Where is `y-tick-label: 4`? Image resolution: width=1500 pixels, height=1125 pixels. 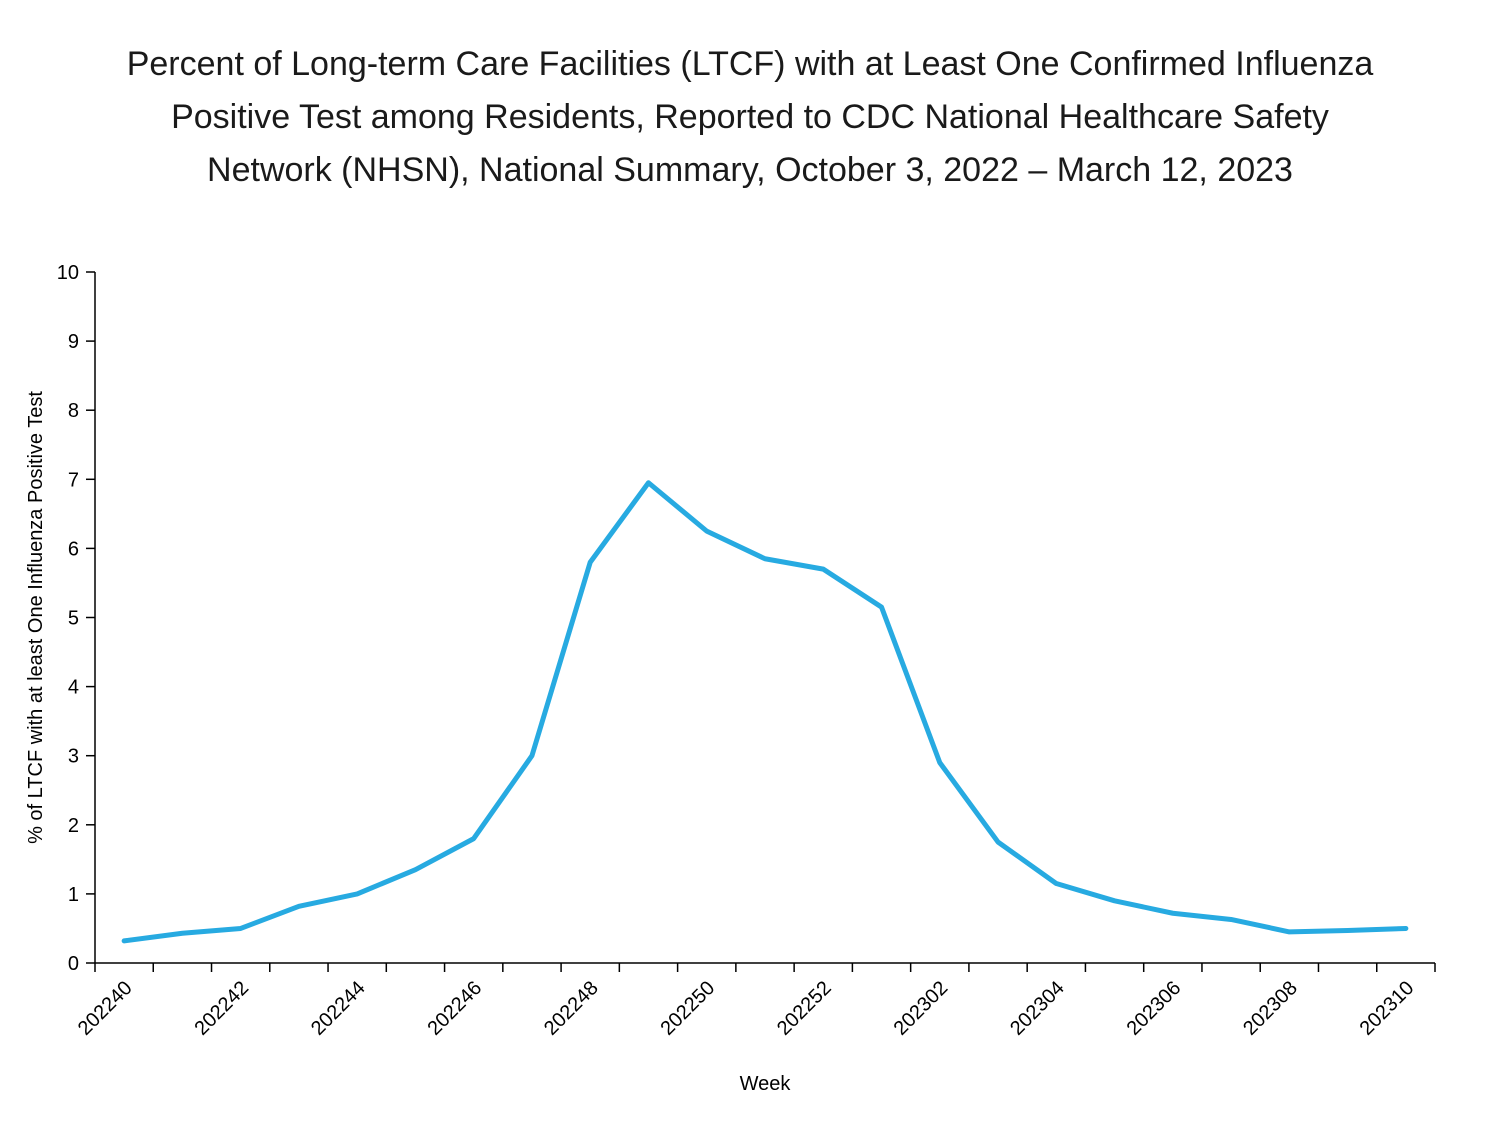 y-tick-label: 4 is located at coordinates (73, 688).